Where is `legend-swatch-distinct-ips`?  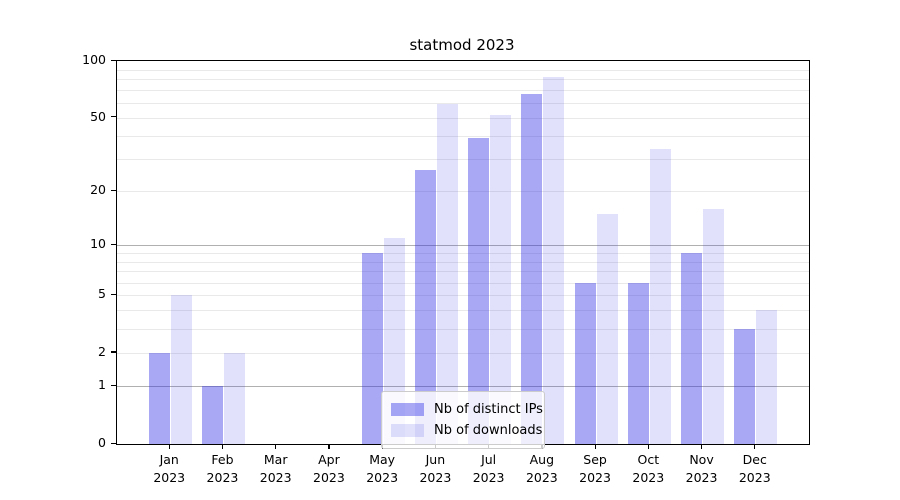
legend-swatch-distinct-ips is located at coordinates (407, 409).